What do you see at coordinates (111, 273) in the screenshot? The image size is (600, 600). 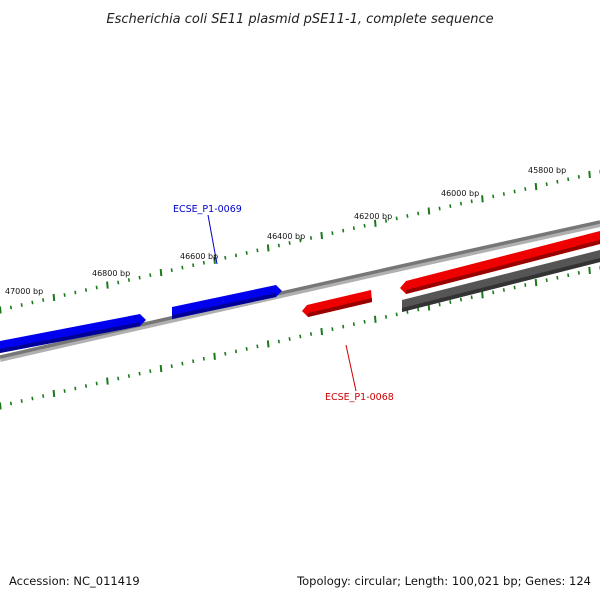 I see `scale-label-46800: 46800 bp` at bounding box center [111, 273].